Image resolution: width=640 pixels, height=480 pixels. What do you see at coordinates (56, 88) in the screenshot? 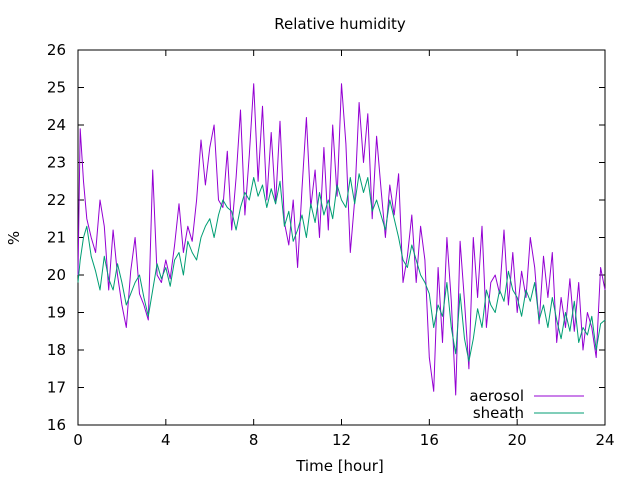
I see `y-tick-label: 25` at bounding box center [56, 88].